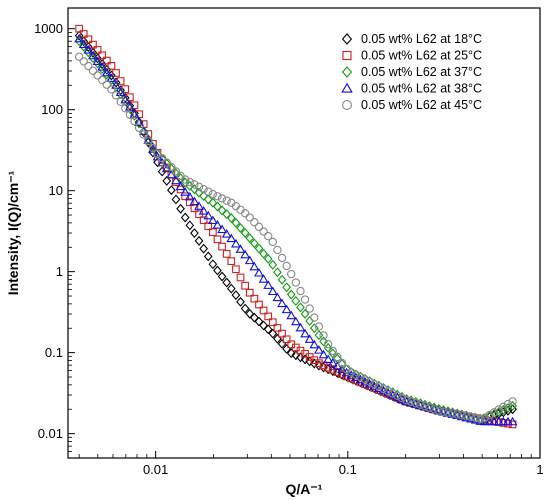  Describe the element at coordinates (59, 271) in the screenshot. I see `y-tick-label: 1` at that location.